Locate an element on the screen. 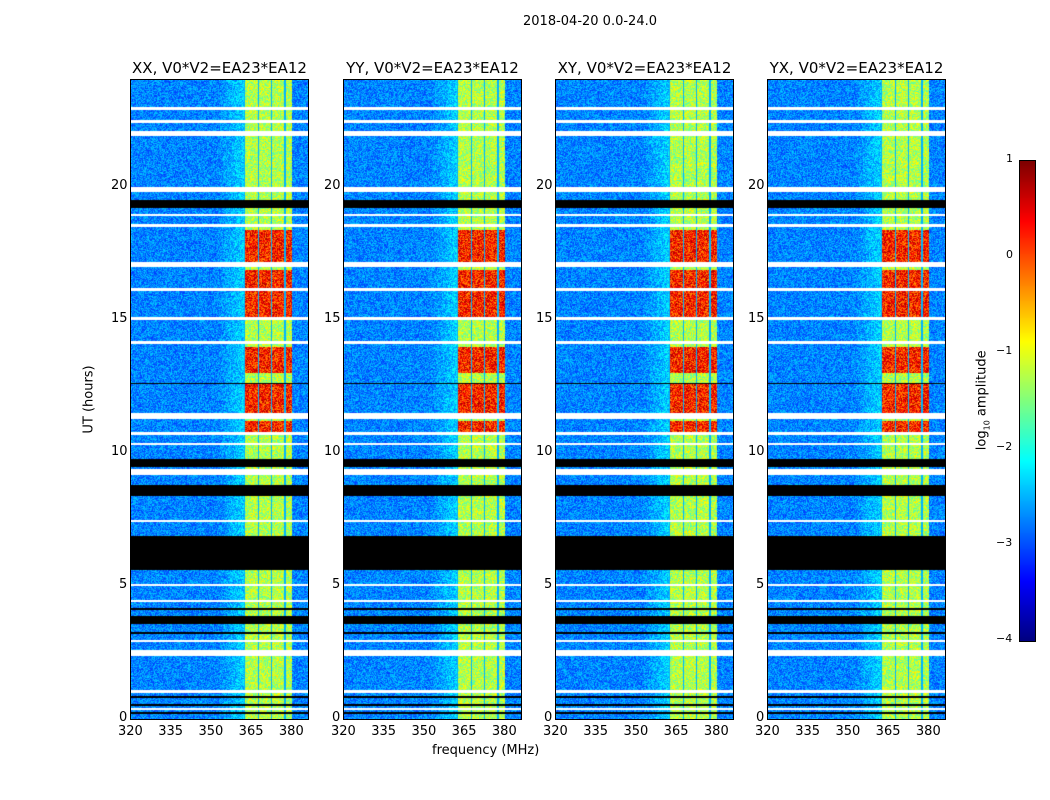 This screenshot has height=800, width=1050. panel-title: XX, V0*V2=EA23*EA12 is located at coordinates (219, 68).